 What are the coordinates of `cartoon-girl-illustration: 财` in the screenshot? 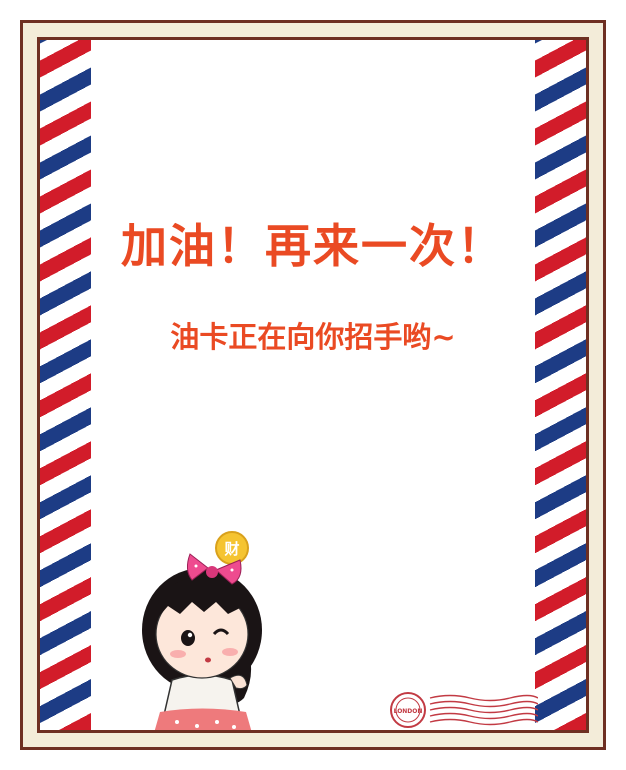 It's located at (202, 630).